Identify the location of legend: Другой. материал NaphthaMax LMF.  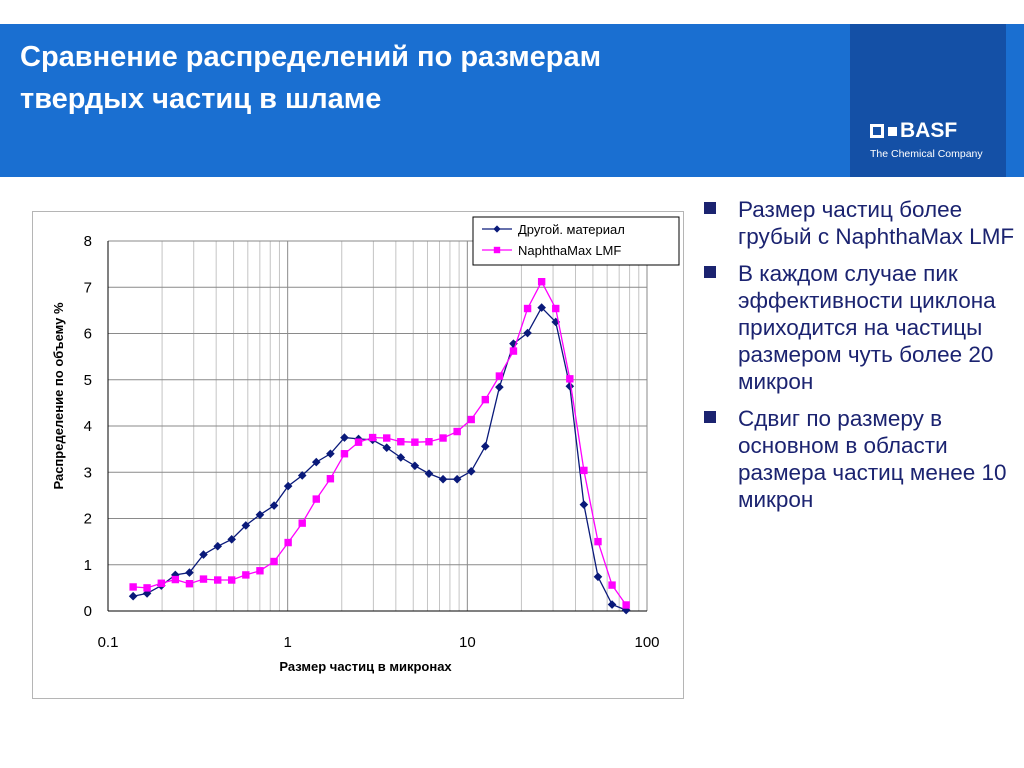
(576, 241).